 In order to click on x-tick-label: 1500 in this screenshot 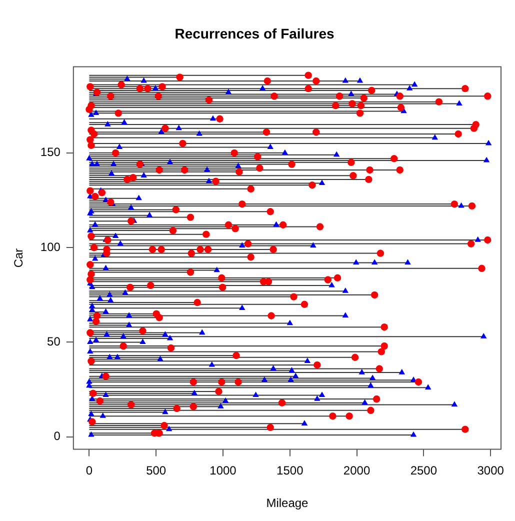, I will do `click(290, 471)`.